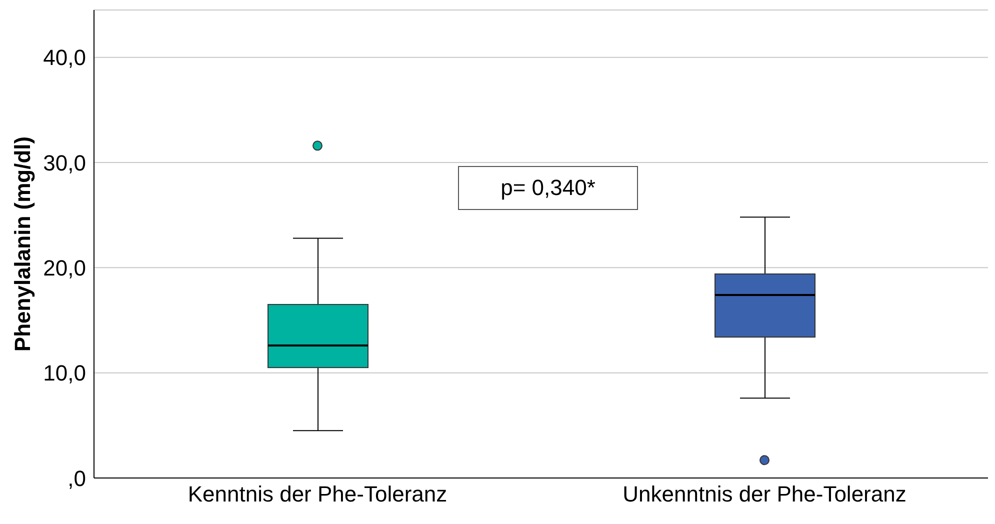  What do you see at coordinates (64, 373) in the screenshot?
I see `y-tick-label: 10,0` at bounding box center [64, 373].